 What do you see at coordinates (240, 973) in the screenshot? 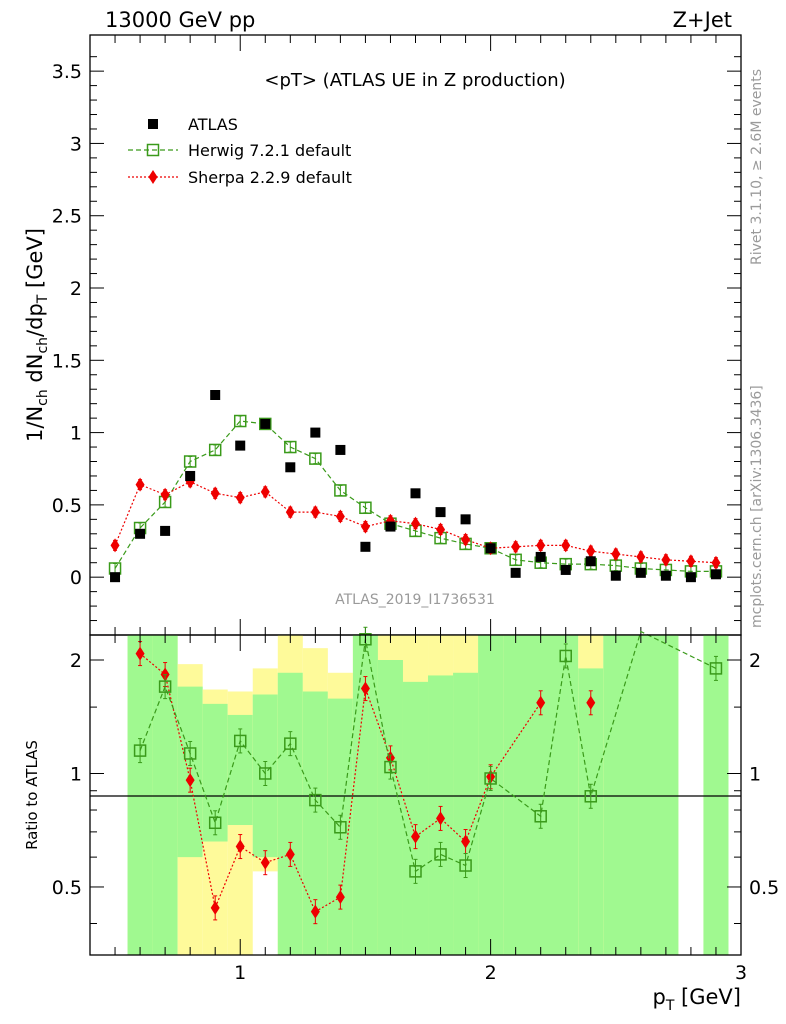
I see `x-tick-label: 1` at bounding box center [240, 973].